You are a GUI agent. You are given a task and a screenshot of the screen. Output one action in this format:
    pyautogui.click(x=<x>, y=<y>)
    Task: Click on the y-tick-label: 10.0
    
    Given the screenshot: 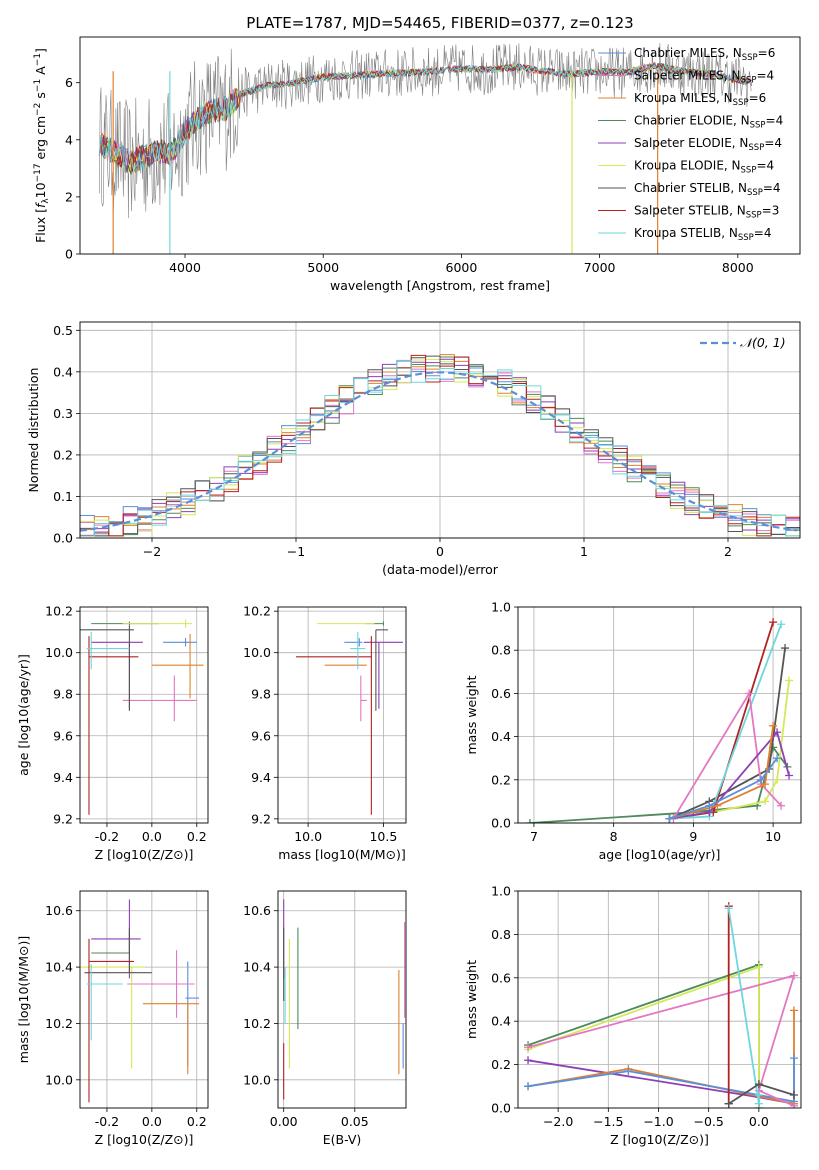 What is the action you would take?
    pyautogui.click(x=59, y=652)
    